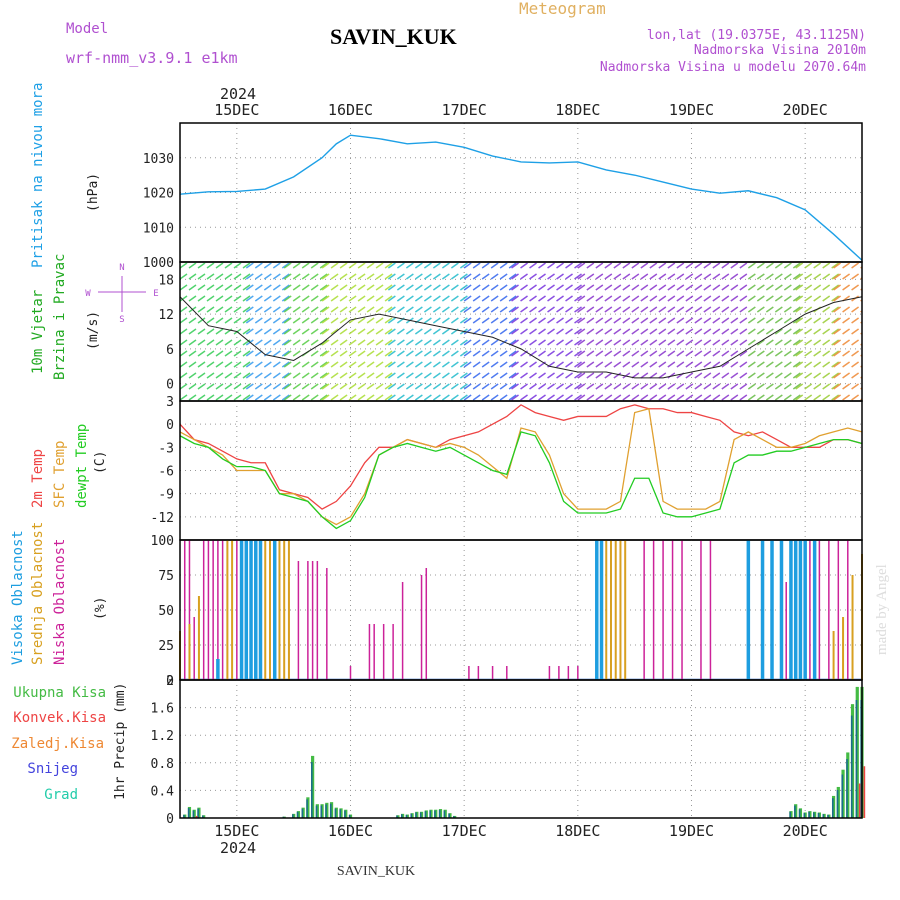 The image size is (900, 900). Describe the element at coordinates (166, 315) in the screenshot. I see `y-tick-label: 12` at that location.